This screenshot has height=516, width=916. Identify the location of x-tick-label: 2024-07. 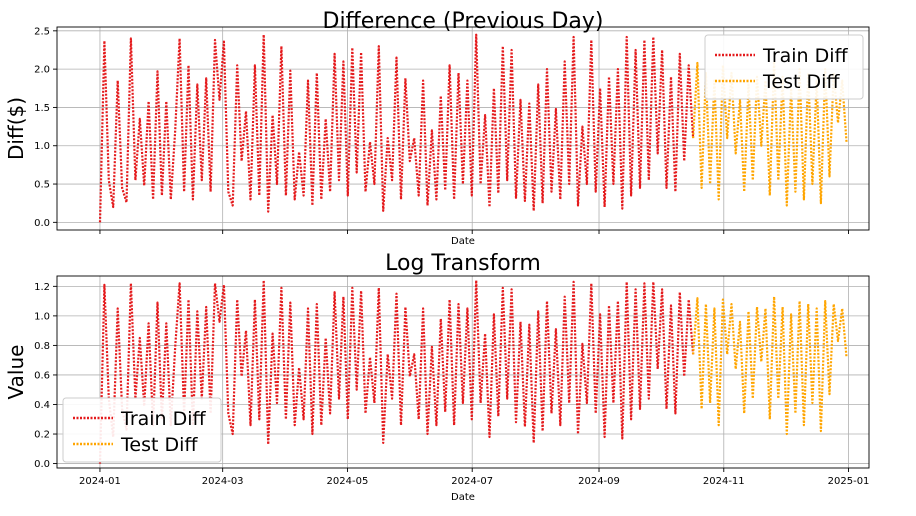
(472, 481).